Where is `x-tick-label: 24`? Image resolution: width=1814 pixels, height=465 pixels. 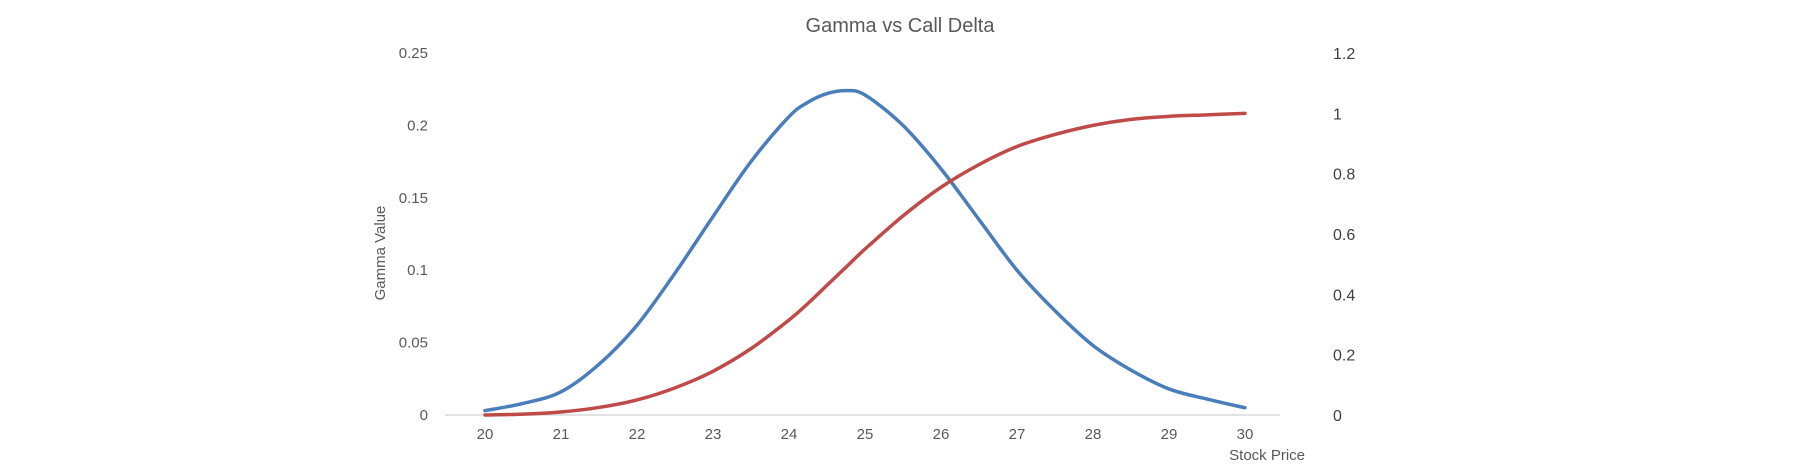 x-tick-label: 24 is located at coordinates (789, 434).